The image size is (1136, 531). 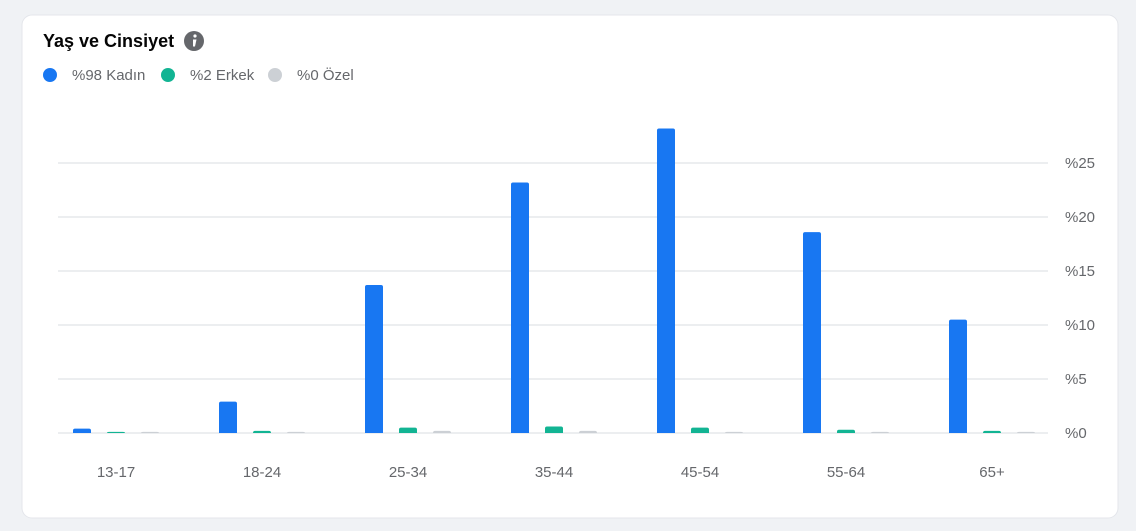 What do you see at coordinates (700, 472) in the screenshot?
I see `x-tick-label: 45-54` at bounding box center [700, 472].